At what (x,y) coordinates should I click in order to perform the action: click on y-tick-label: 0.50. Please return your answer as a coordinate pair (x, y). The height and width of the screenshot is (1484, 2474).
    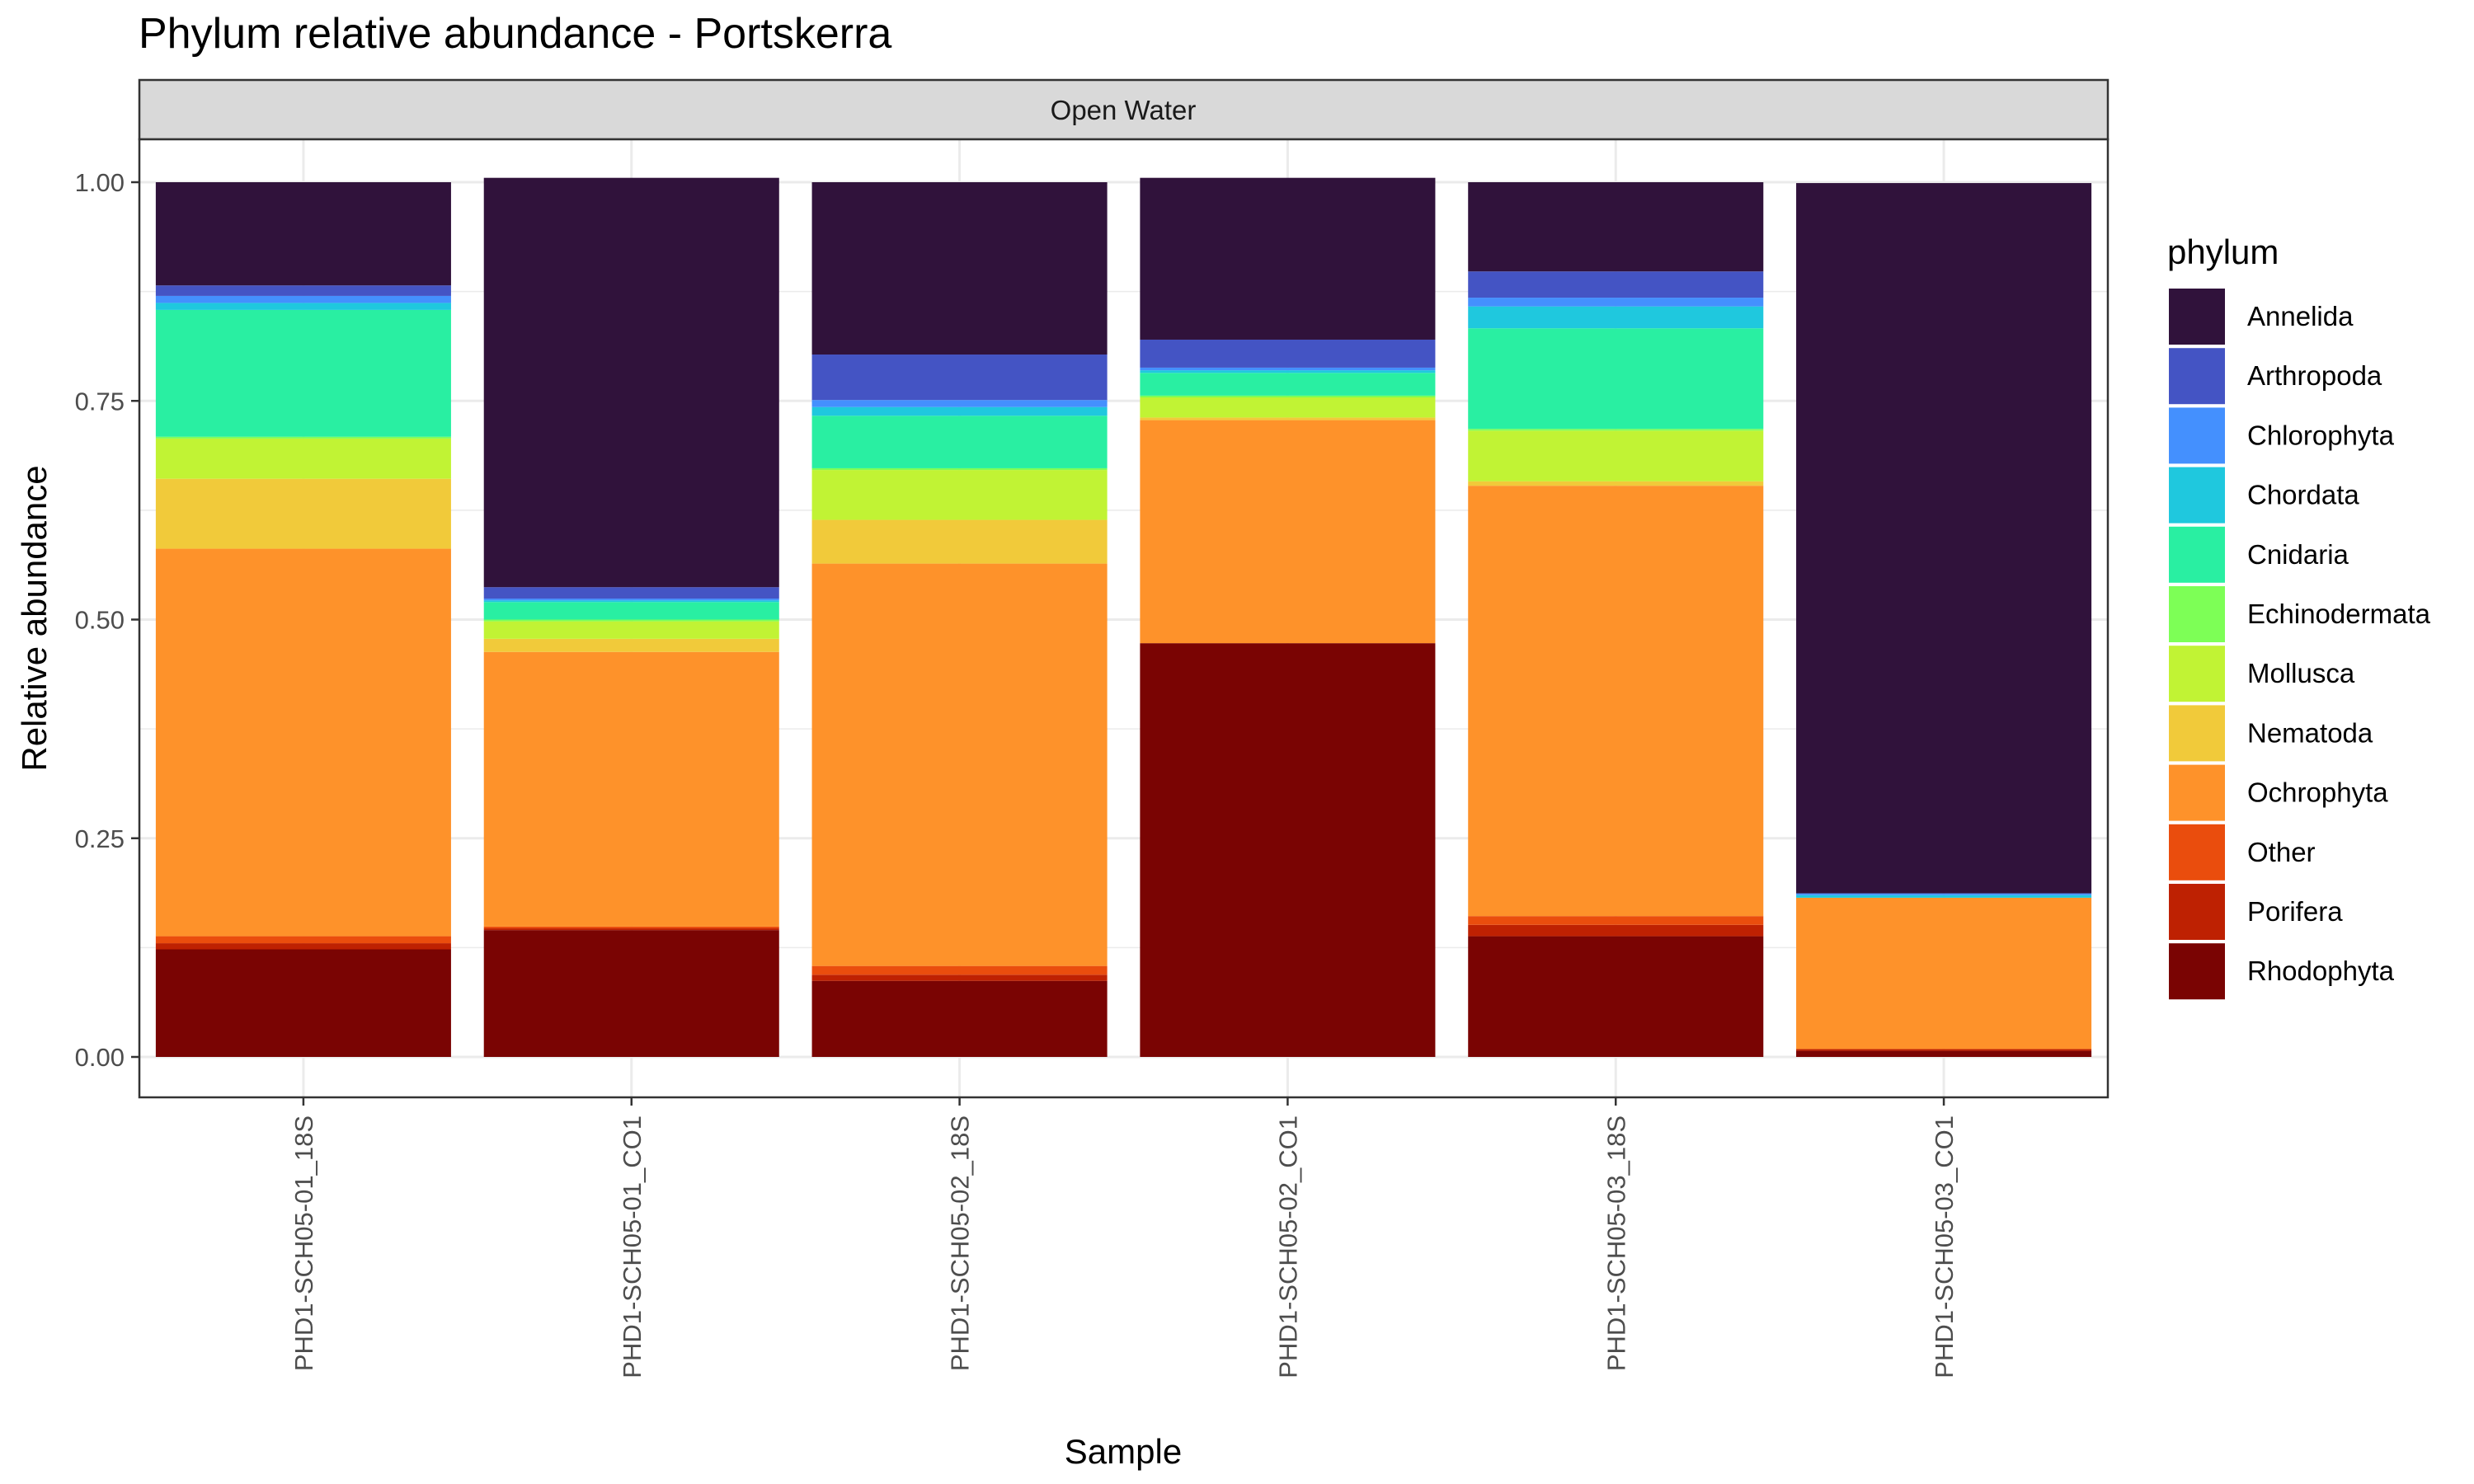
    Looking at the image, I should click on (100, 620).